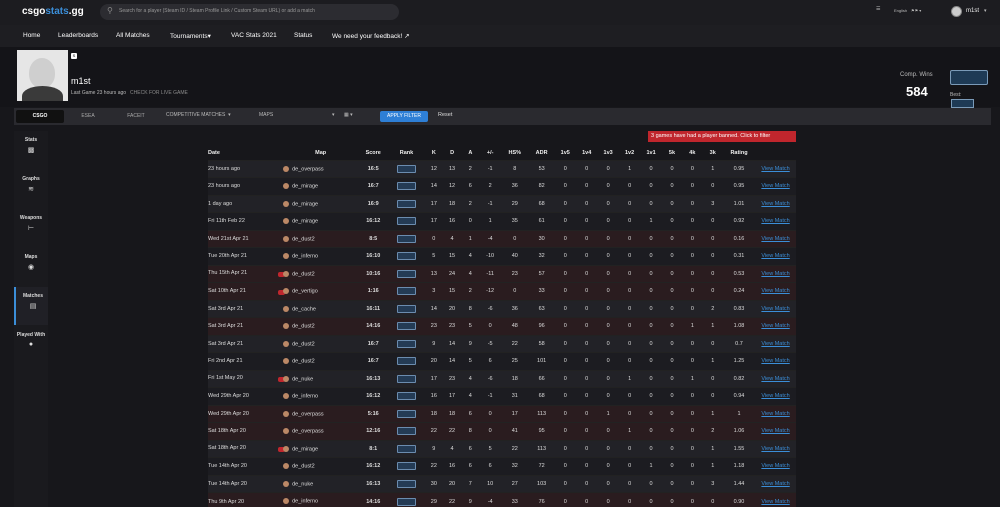 The width and height of the screenshot is (1000, 507). Describe the element at coordinates (541, 256) in the screenshot. I see `adr: 32` at that location.